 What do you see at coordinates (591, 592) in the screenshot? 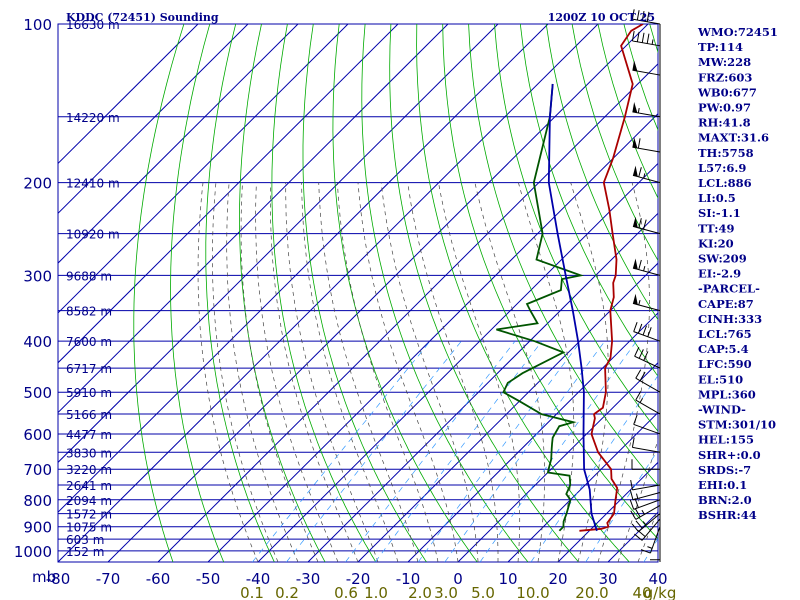
I see `mixing-ratio-label: 20.0` at bounding box center [591, 592].